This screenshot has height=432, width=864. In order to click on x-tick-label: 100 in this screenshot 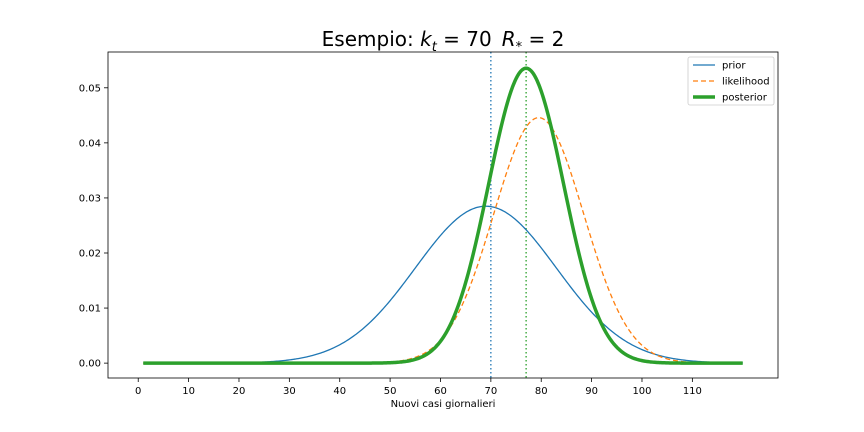, I will do `click(641, 391)`.